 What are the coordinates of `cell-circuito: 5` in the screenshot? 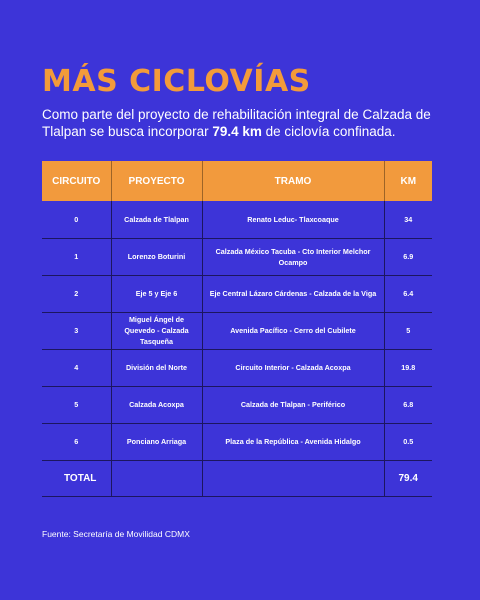 It's located at (76, 405).